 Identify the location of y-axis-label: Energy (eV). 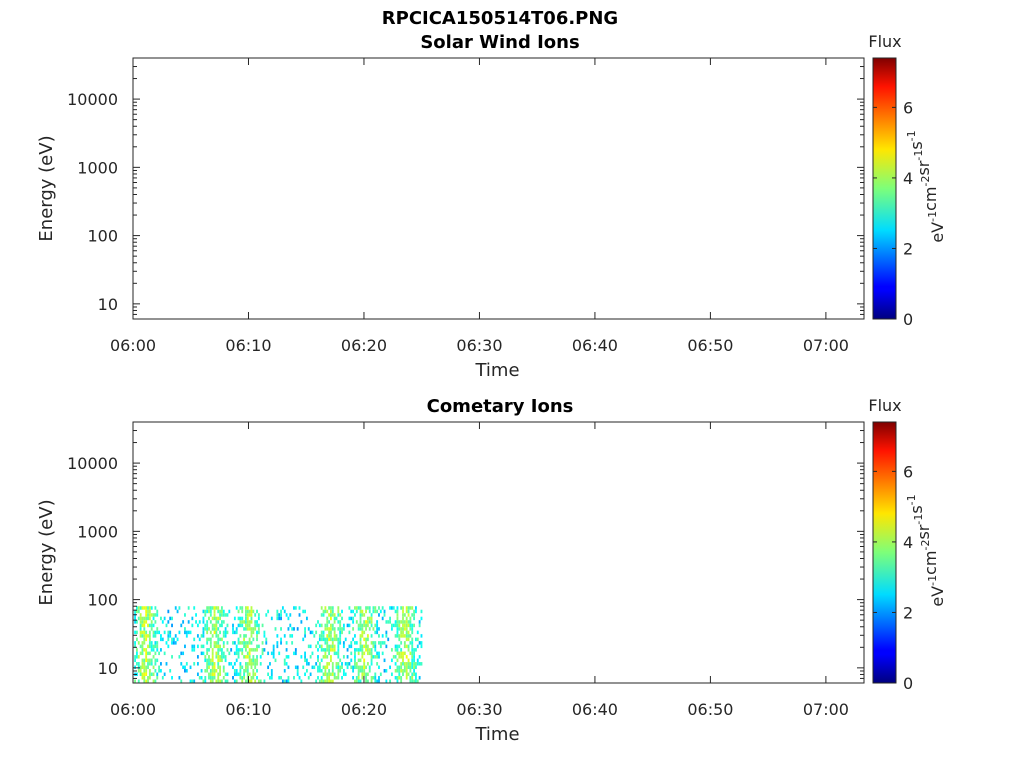
(46, 188).